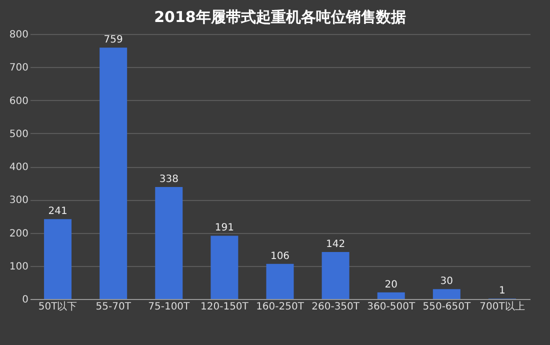  Describe the element at coordinates (391, 284) in the screenshot. I see `data-label: 20` at that location.